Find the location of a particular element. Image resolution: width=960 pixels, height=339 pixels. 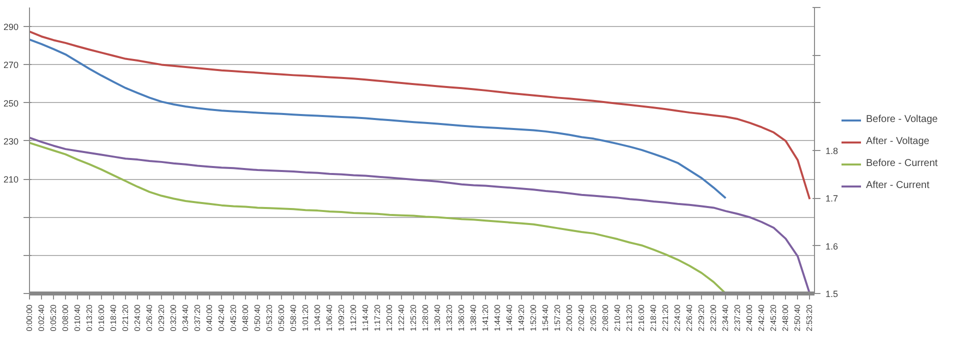

x-tick-label: 1:38:40 is located at coordinates (473, 318).